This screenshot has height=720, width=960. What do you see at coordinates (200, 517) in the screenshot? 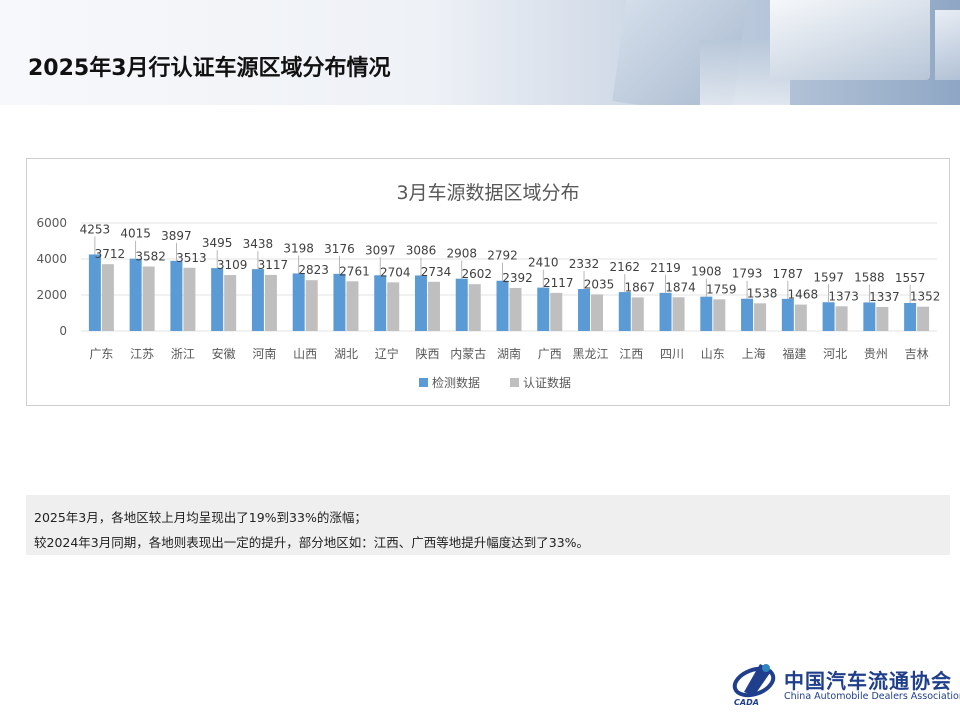
I see `note-line-1: 2025年3月，各地区较上月均呈现出了19%到33%的涨幅；` at bounding box center [200, 517].